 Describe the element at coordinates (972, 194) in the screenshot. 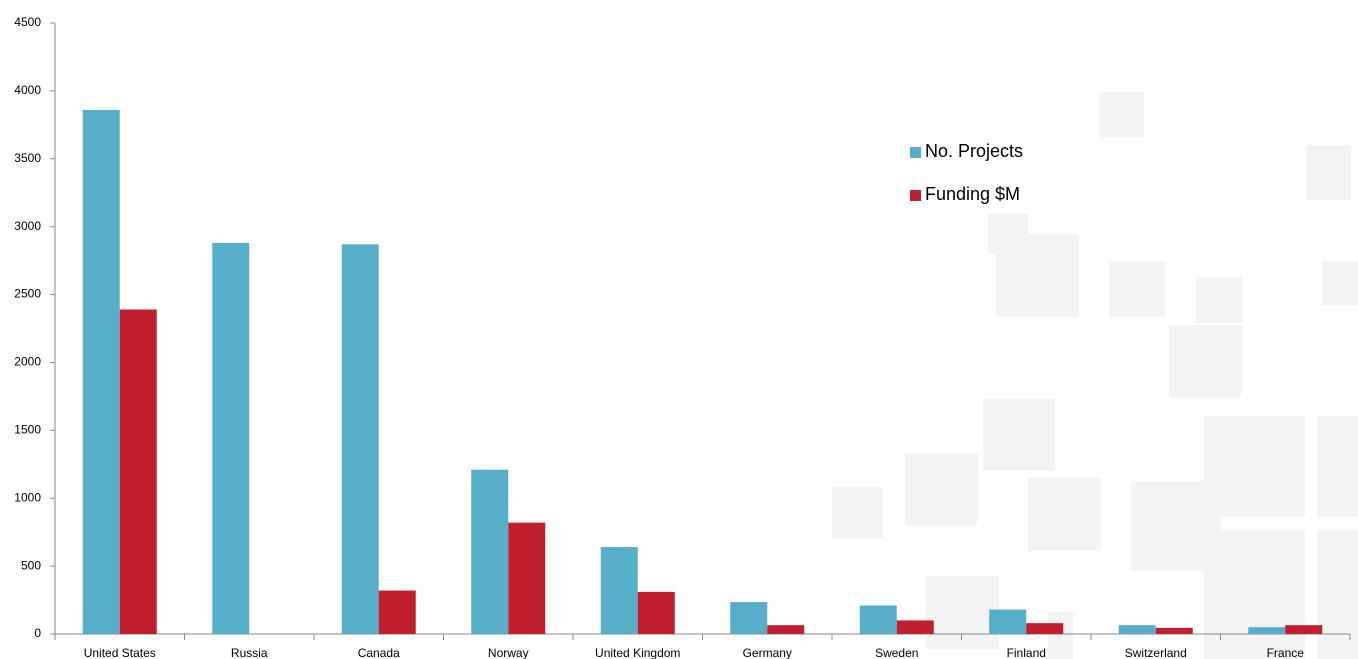

I see `legend-label: Funding $M` at that location.